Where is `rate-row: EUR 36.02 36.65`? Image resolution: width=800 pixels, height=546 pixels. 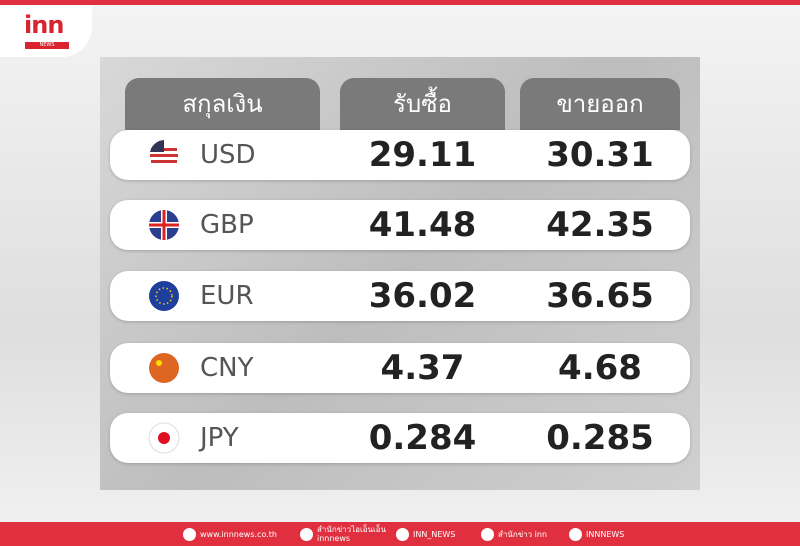
rate-row: EUR 36.02 36.65 is located at coordinates (400, 296).